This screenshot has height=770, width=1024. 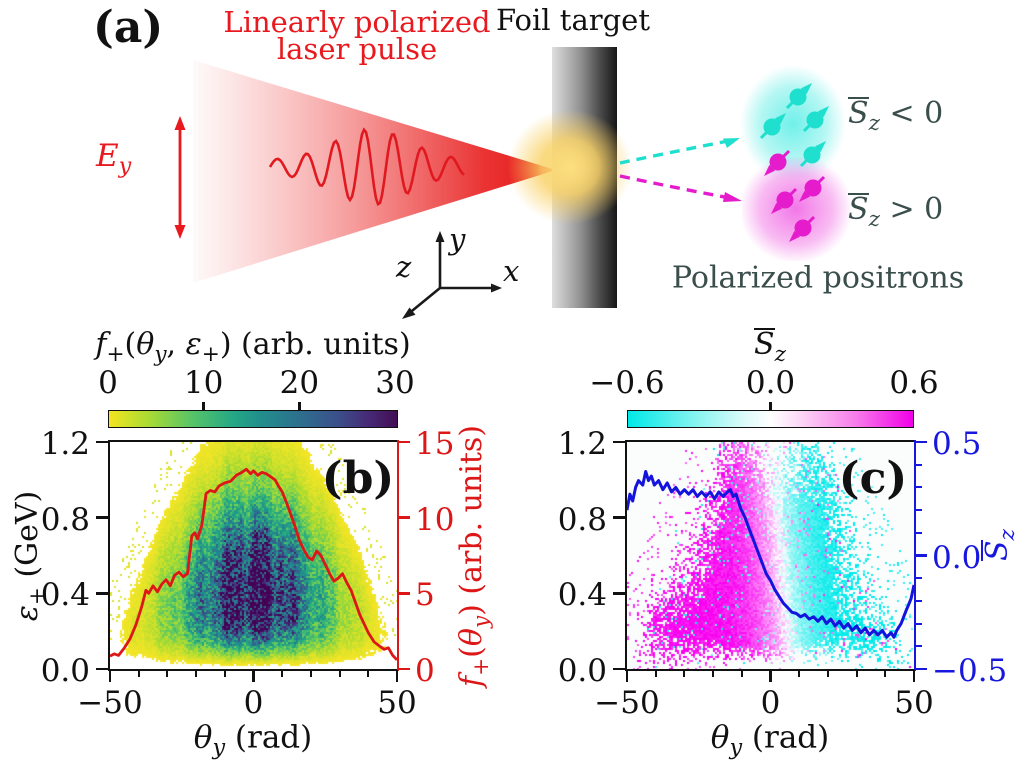 I want to click on colorbar-tick-label: 20, so click(x=299, y=383).